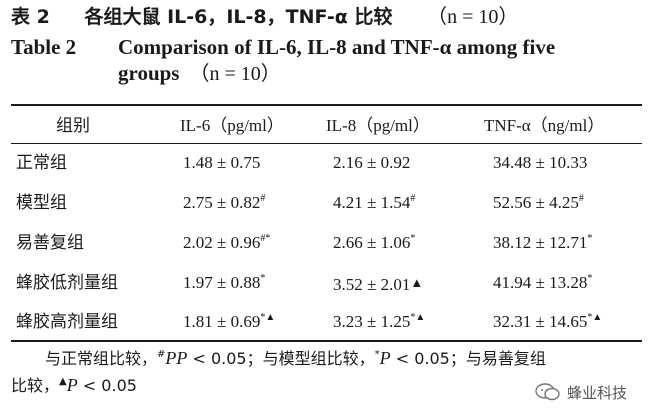 Image resolution: width=652 pixels, height=412 pixels. I want to click on cell-il8: 2.66 ± 1.06*, so click(374, 242).